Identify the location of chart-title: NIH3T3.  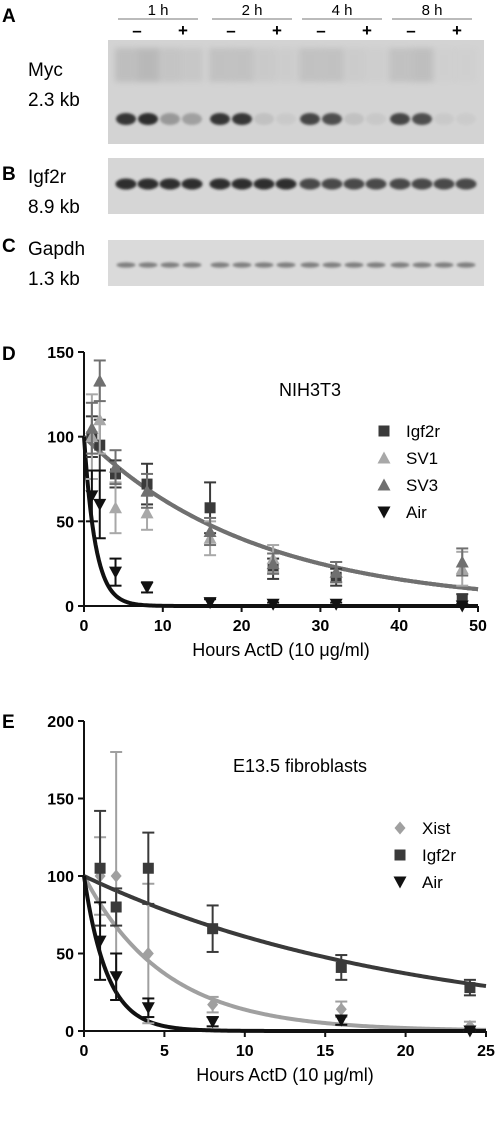
(310, 390).